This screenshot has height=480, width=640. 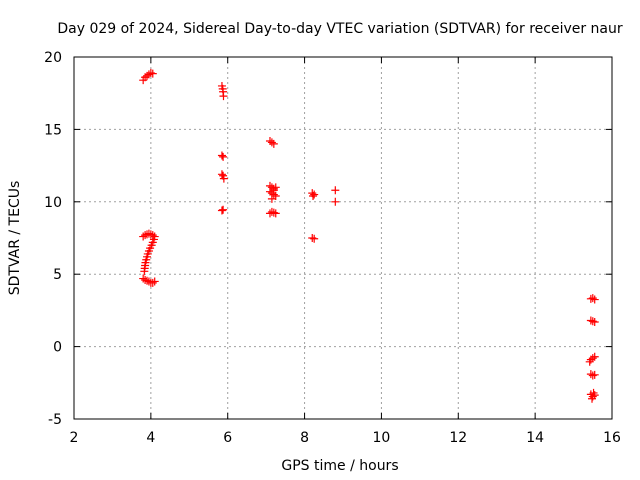 What do you see at coordinates (53, 203) in the screenshot?
I see `y-tick-label: 10` at bounding box center [53, 203].